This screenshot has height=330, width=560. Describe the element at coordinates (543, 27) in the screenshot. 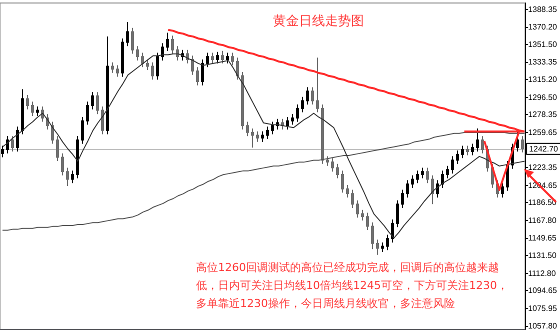

I see `y-tick-label: 1370.20` at that location.